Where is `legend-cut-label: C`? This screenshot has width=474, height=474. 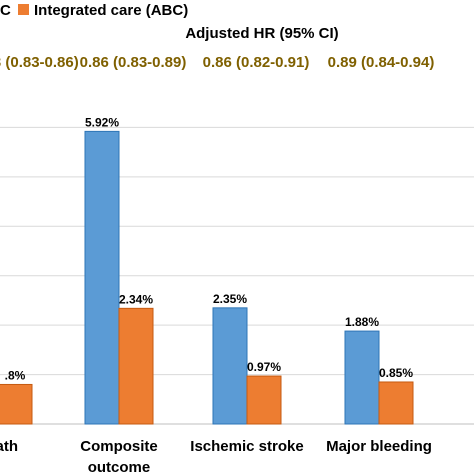
legend-cut-label: C is located at coordinates (5, 10).